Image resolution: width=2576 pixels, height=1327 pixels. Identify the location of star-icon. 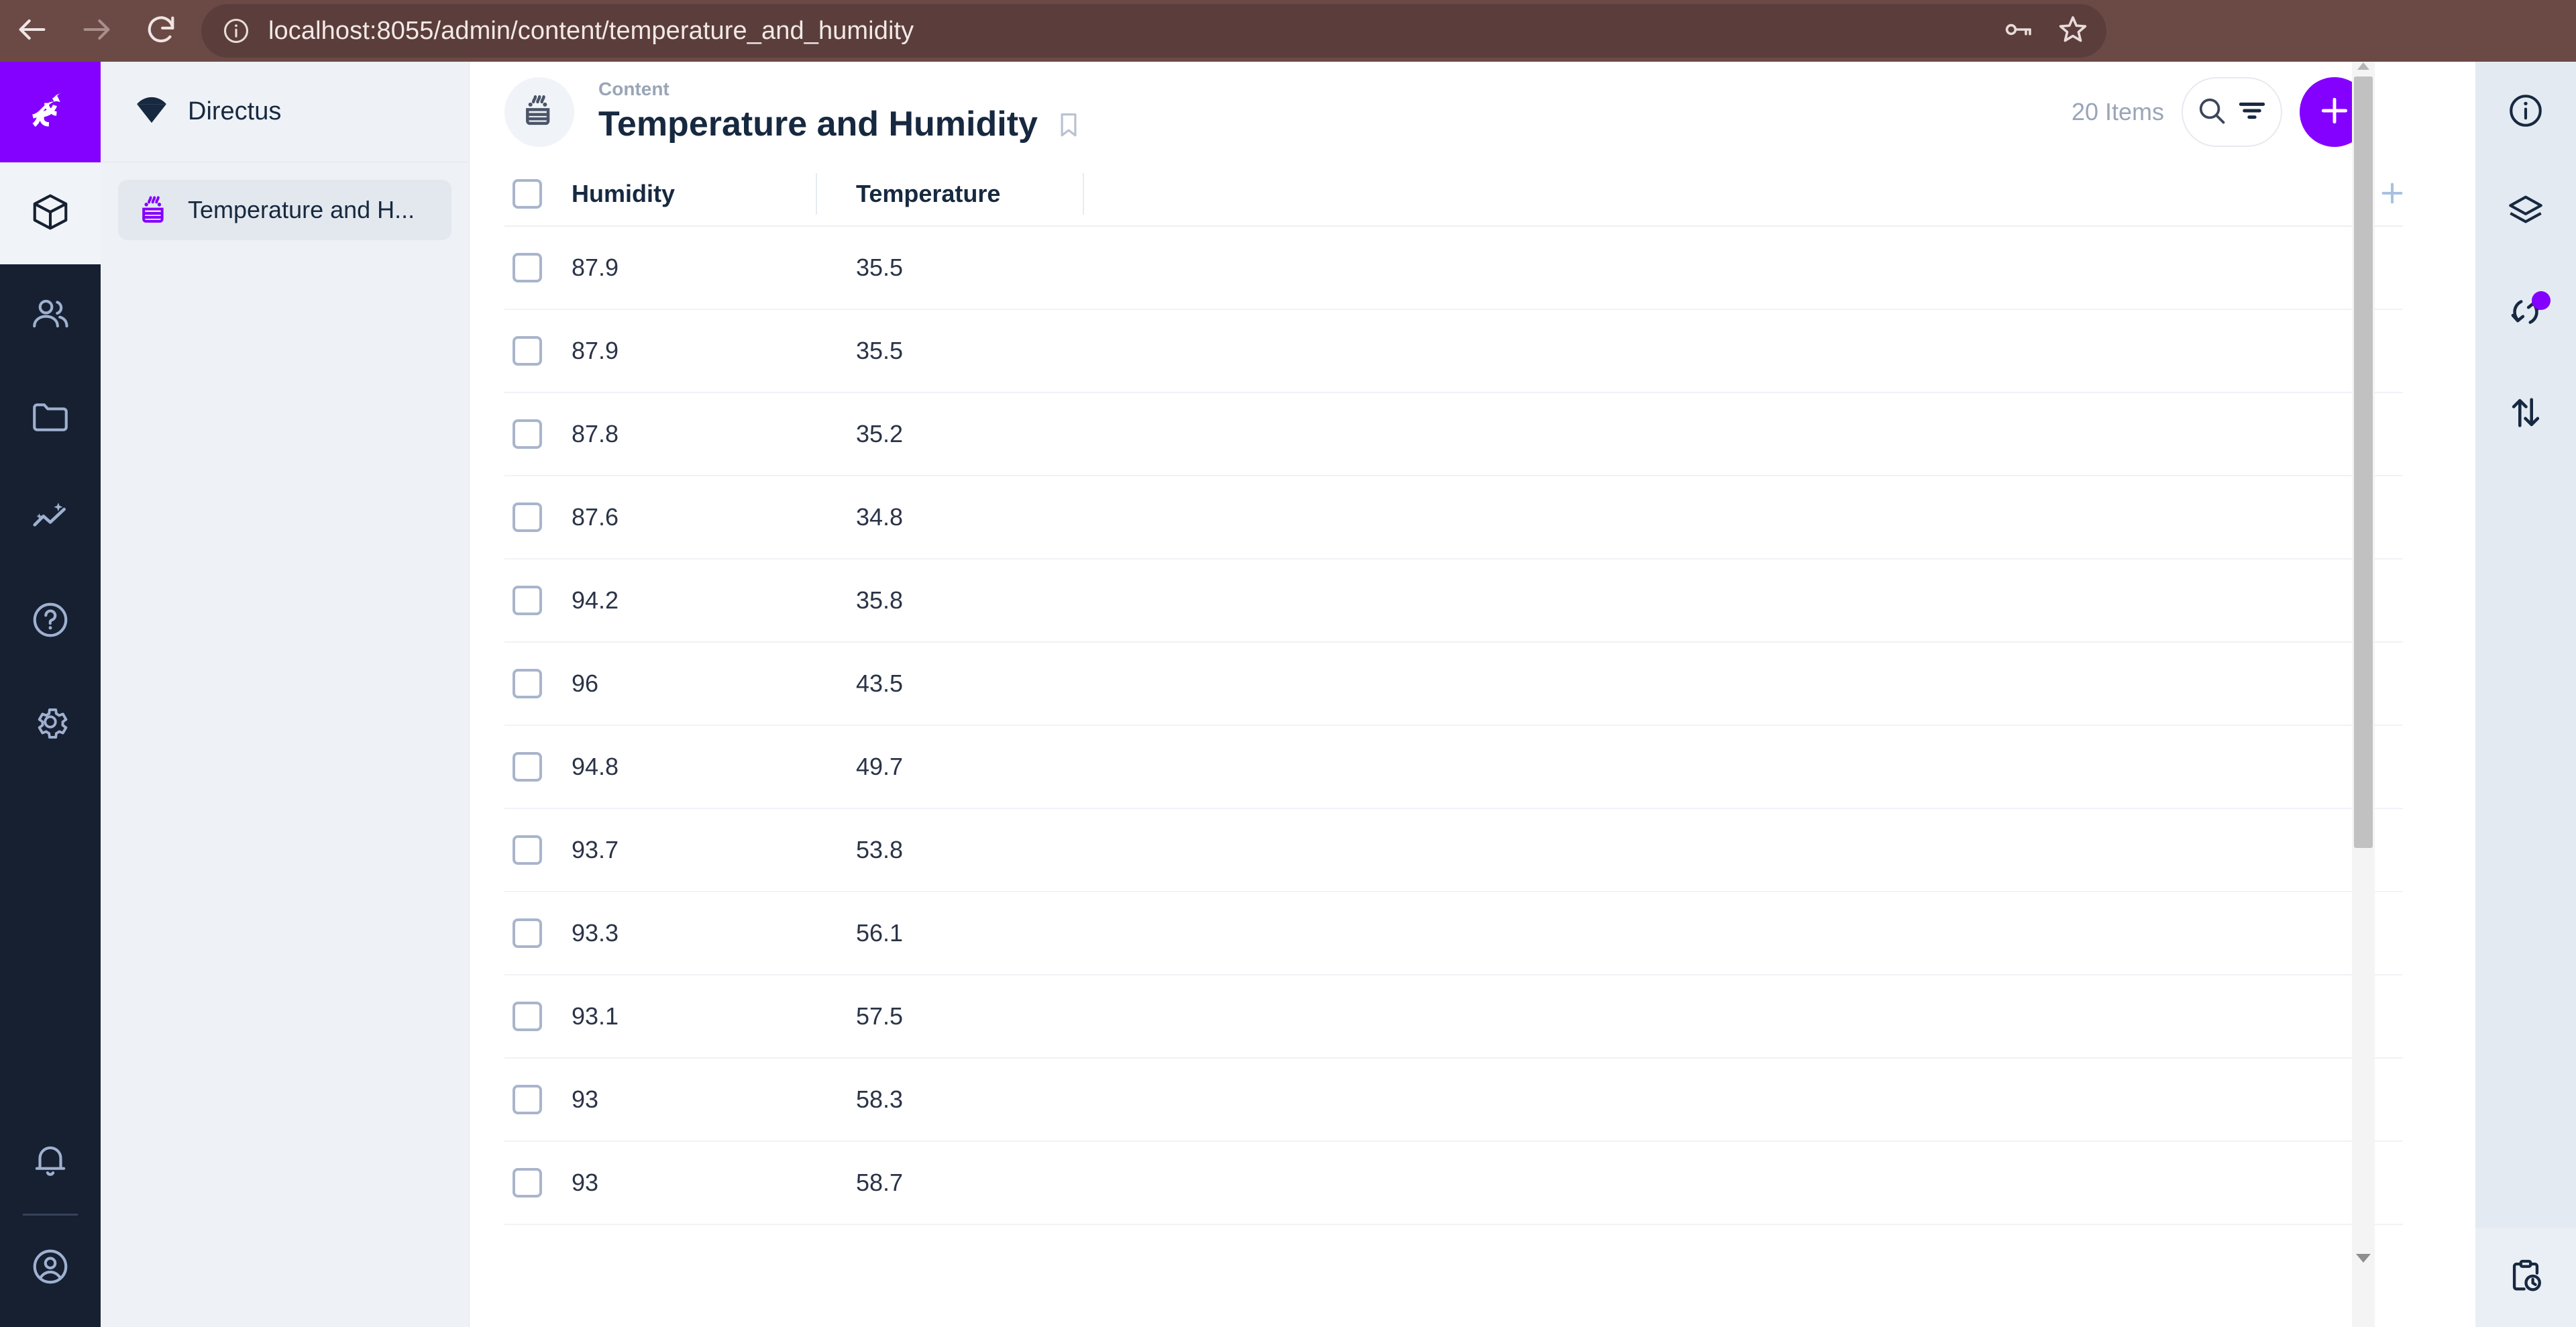
(2073, 31).